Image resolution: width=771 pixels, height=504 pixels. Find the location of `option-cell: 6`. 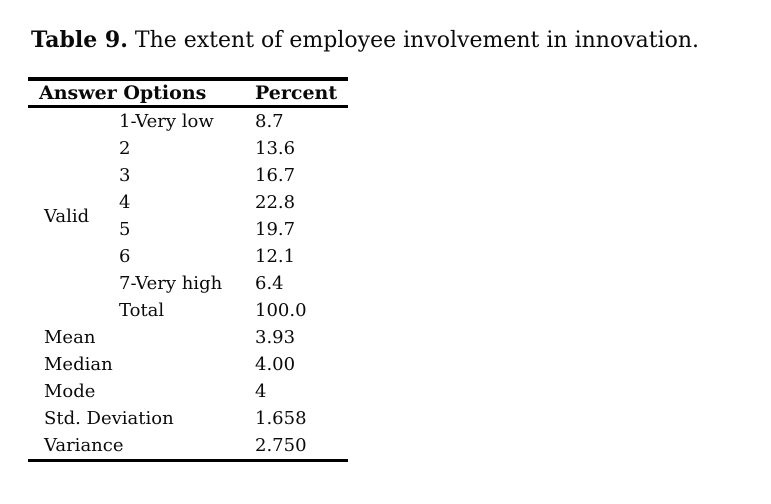

option-cell: 6 is located at coordinates (125, 256).